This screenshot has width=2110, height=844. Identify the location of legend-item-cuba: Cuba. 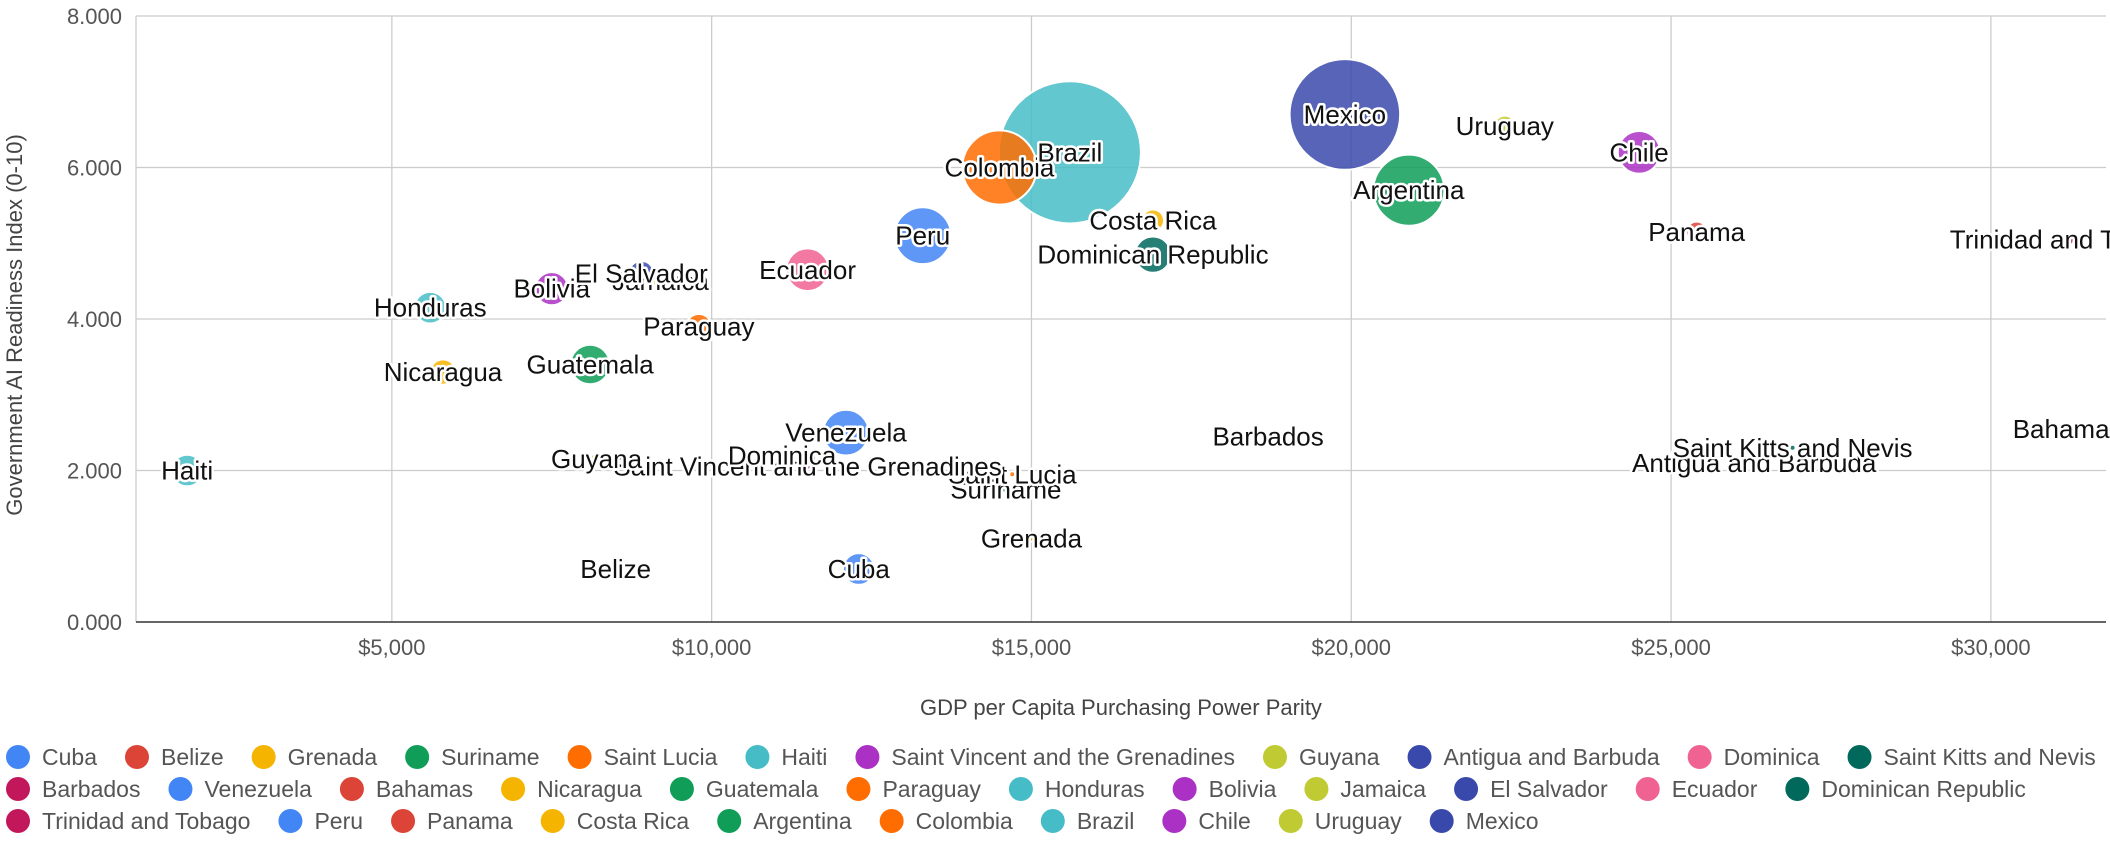
(51, 757).